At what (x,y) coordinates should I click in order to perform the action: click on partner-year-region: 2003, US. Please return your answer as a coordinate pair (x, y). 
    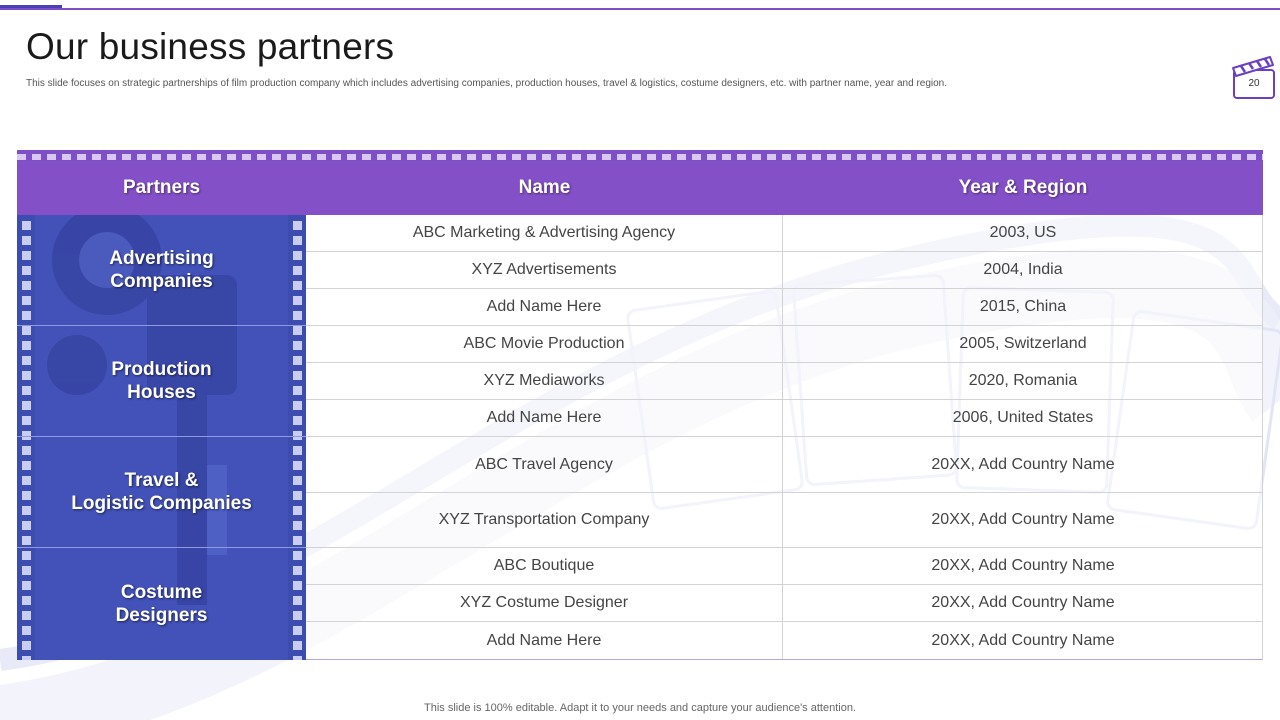
    Looking at the image, I should click on (1023, 232).